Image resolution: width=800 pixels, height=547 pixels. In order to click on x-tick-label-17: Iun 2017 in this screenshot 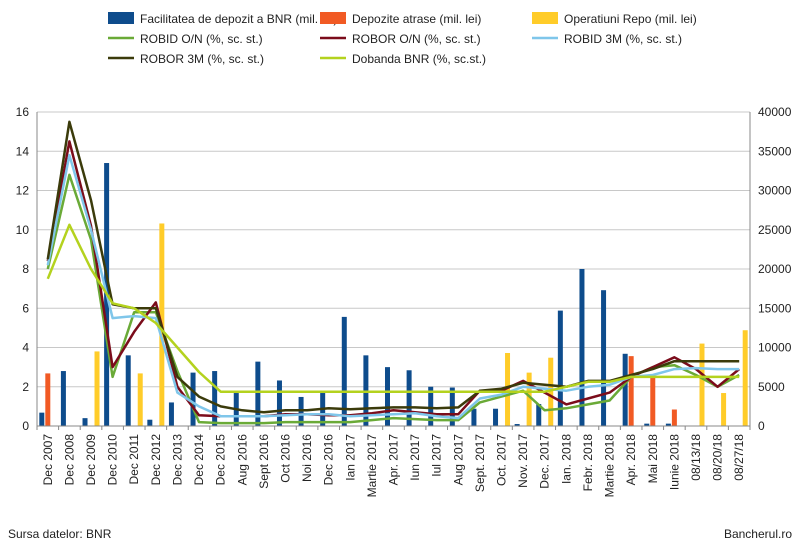, I will do `click(415, 457)`.